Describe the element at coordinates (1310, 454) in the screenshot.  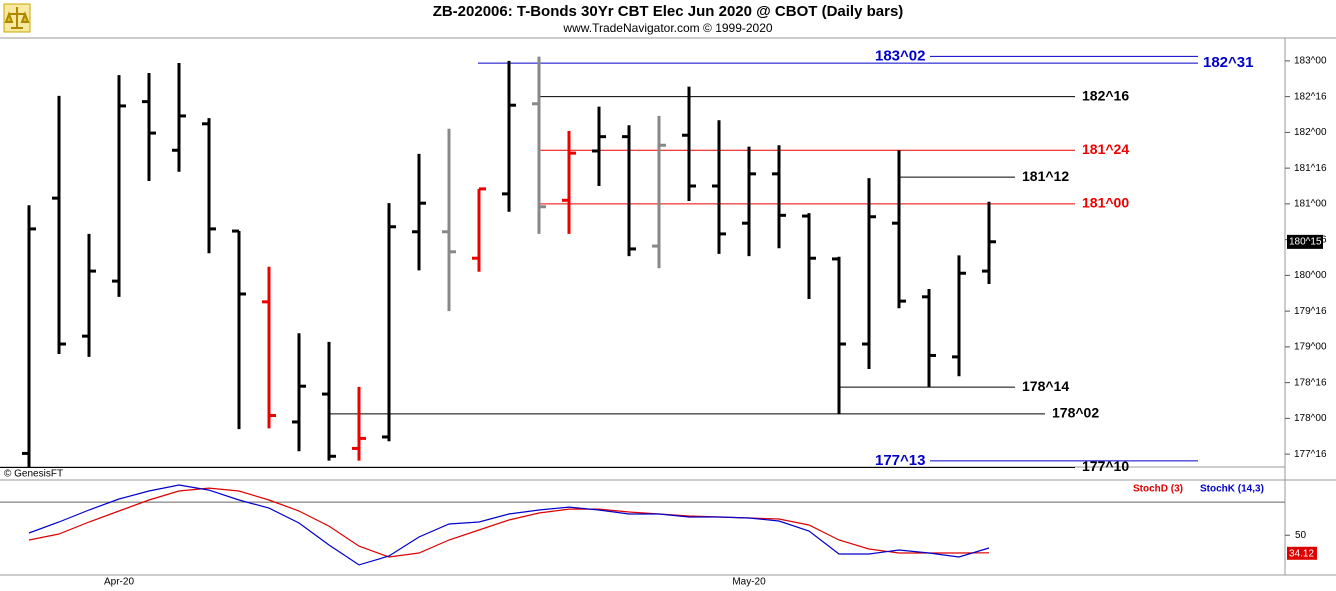
I see `y-tick-label: 177^16` at that location.